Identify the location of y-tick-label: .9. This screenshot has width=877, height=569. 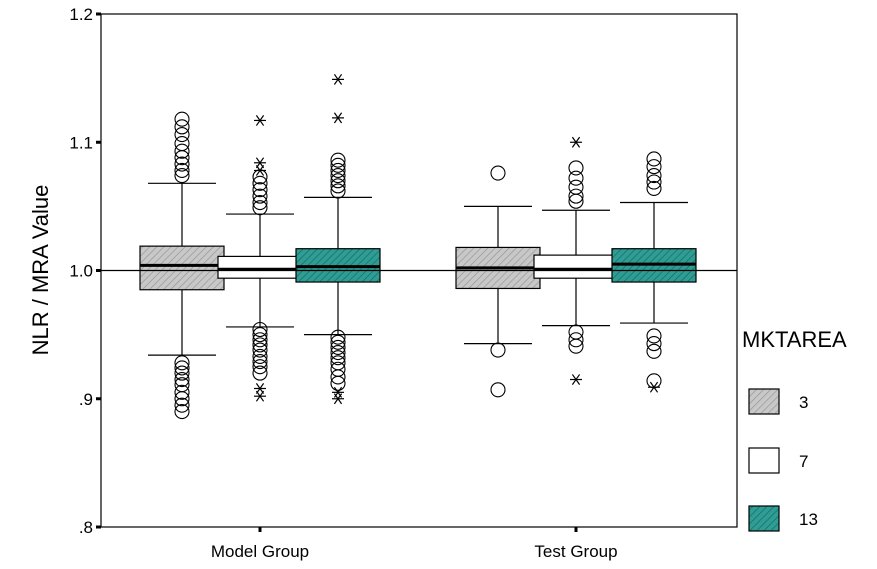
(86, 399).